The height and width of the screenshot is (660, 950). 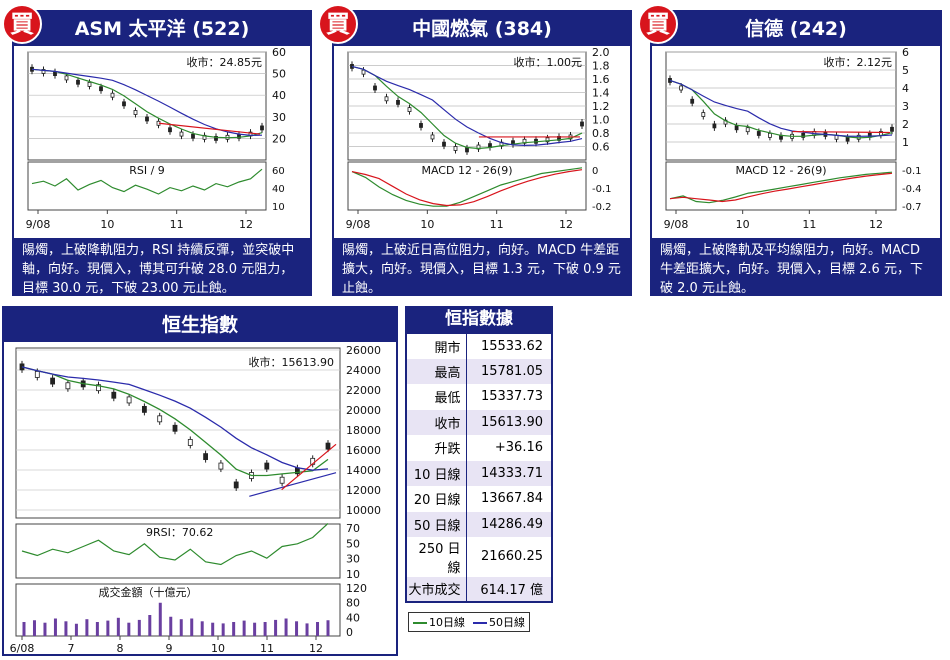 What do you see at coordinates (479, 319) in the screenshot?
I see `hsi-table-title: 恒指數據` at bounding box center [479, 319].